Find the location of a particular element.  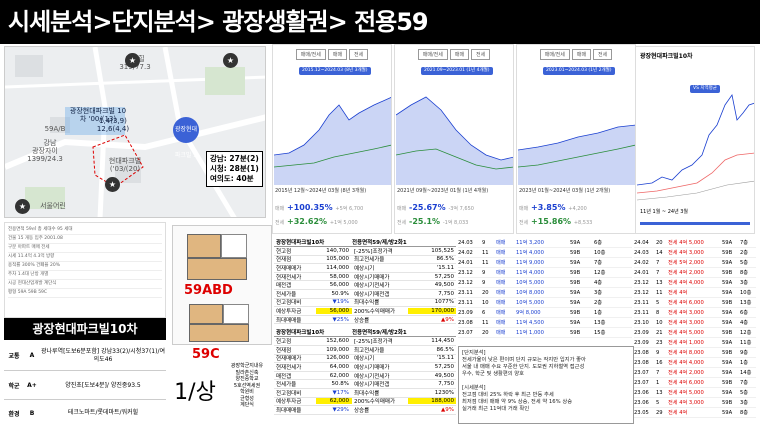

sale-change: 매매 +3.85% +4,200 is located at coordinates (553, 207).